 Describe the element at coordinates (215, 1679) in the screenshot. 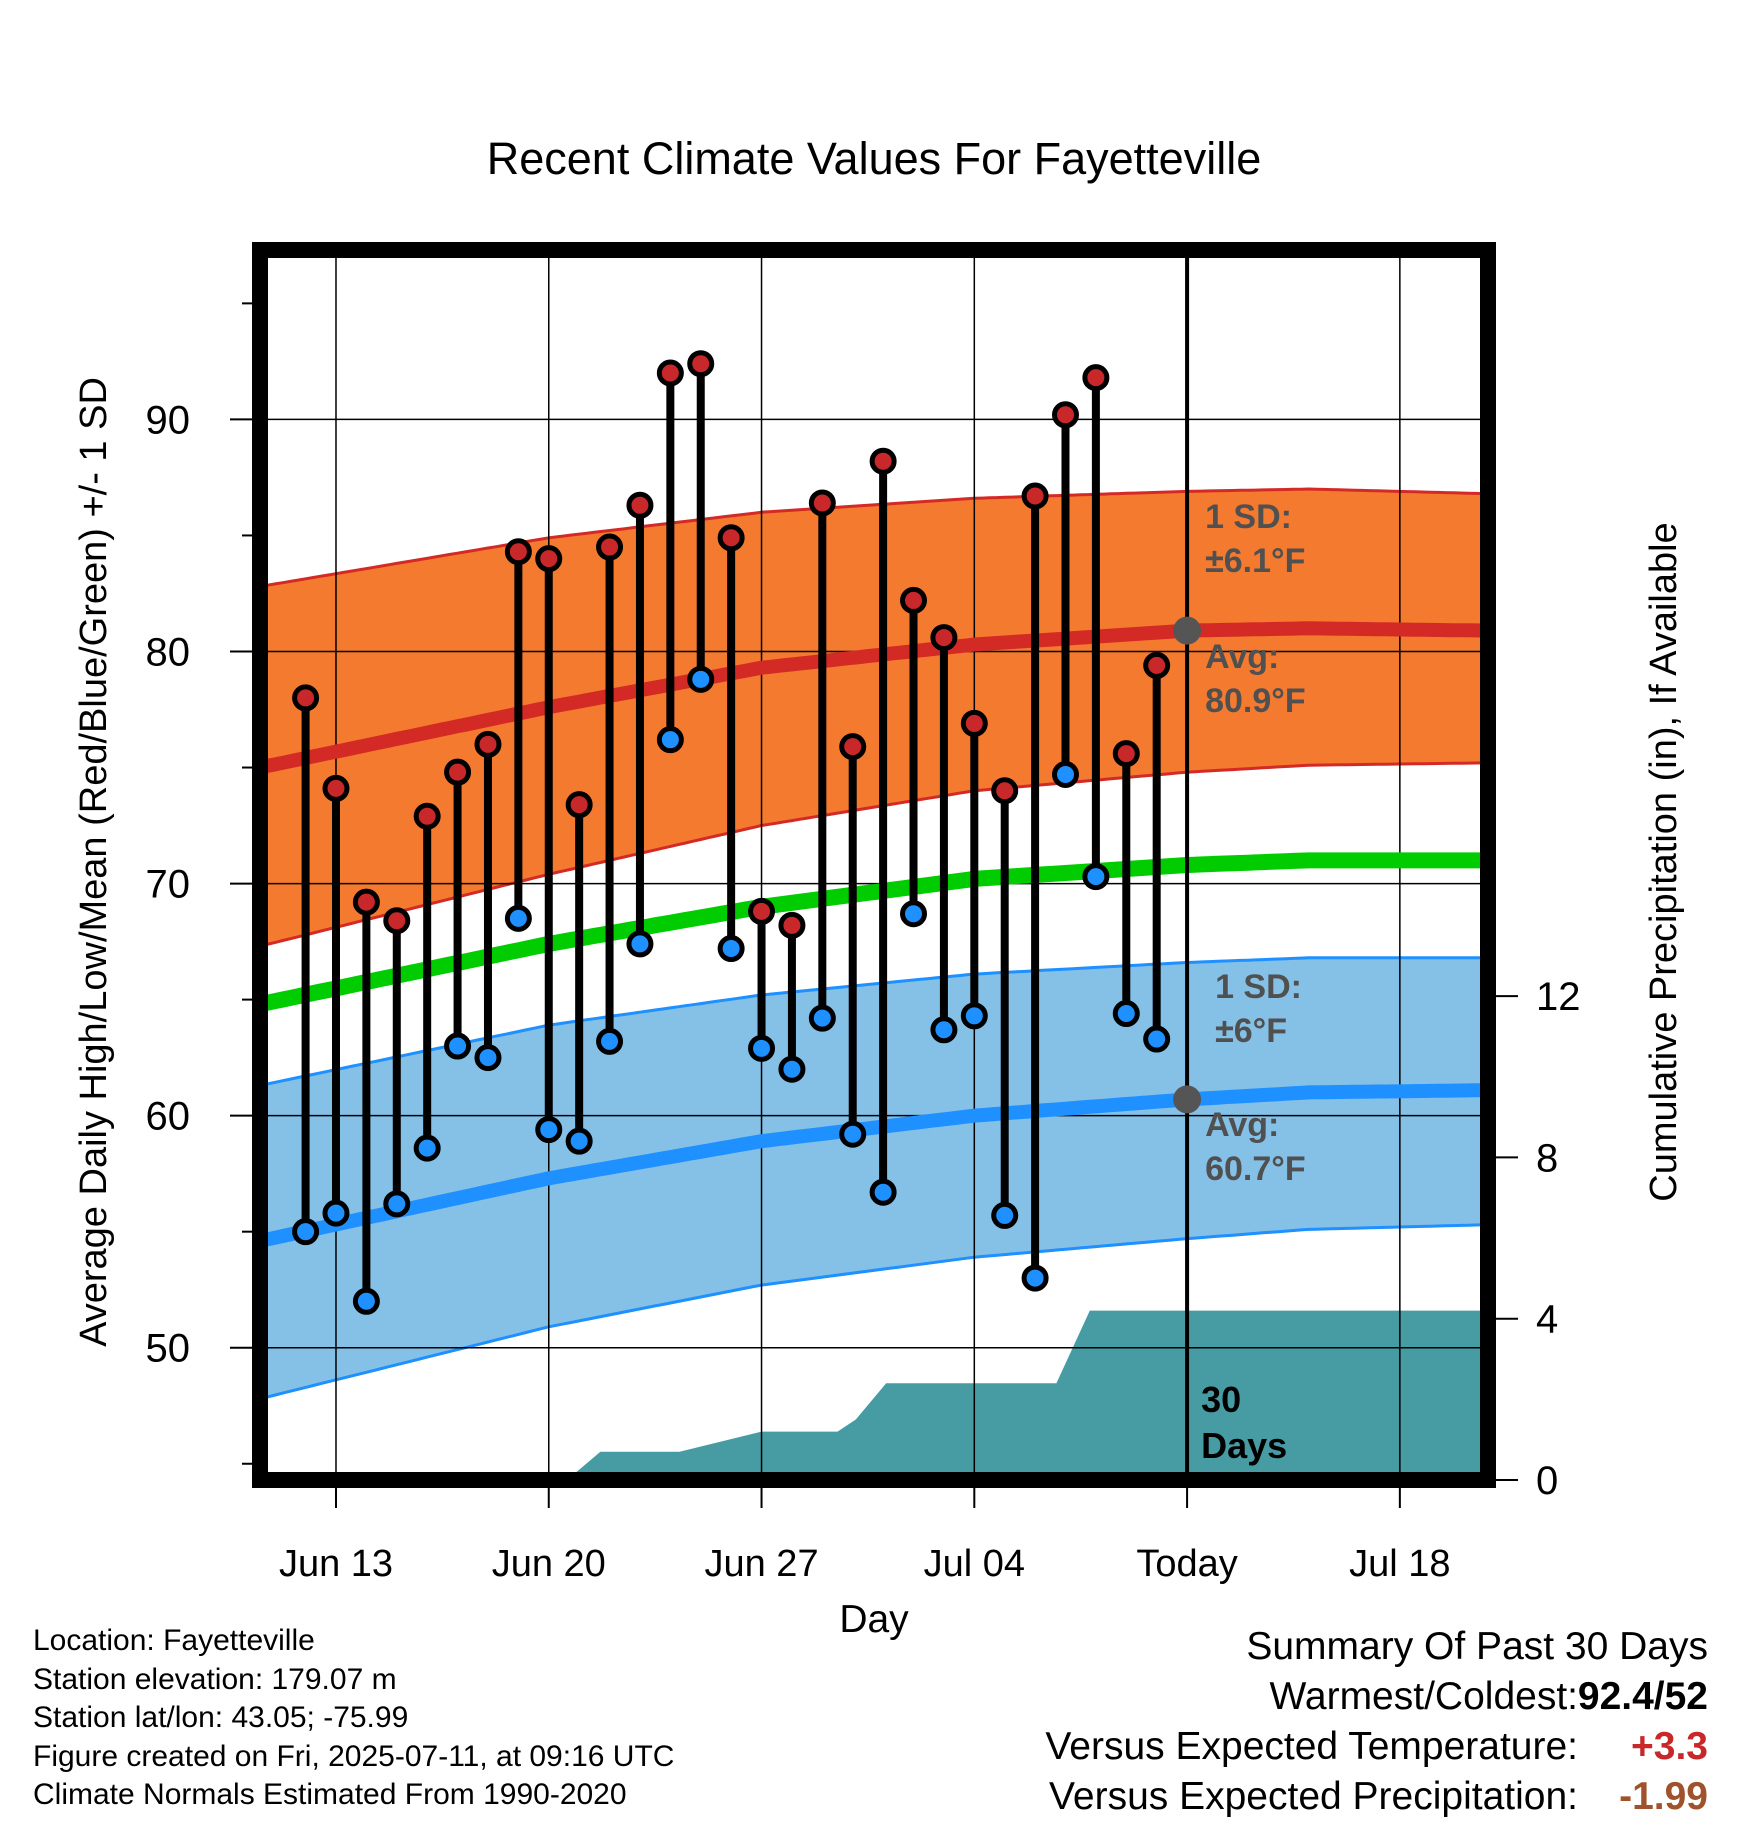

I see `elevation-text: Station elevation: 179.07 m` at that location.